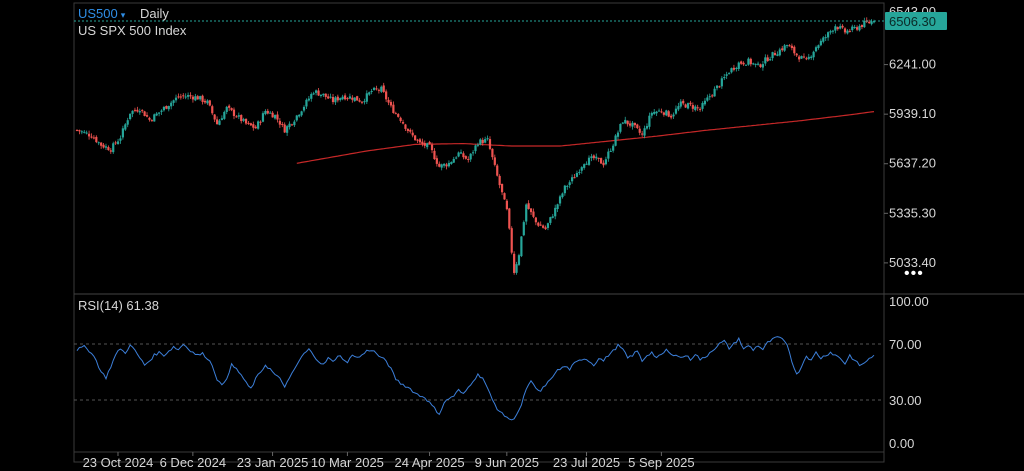  I want to click on symbol-label: US500, so click(98, 13).